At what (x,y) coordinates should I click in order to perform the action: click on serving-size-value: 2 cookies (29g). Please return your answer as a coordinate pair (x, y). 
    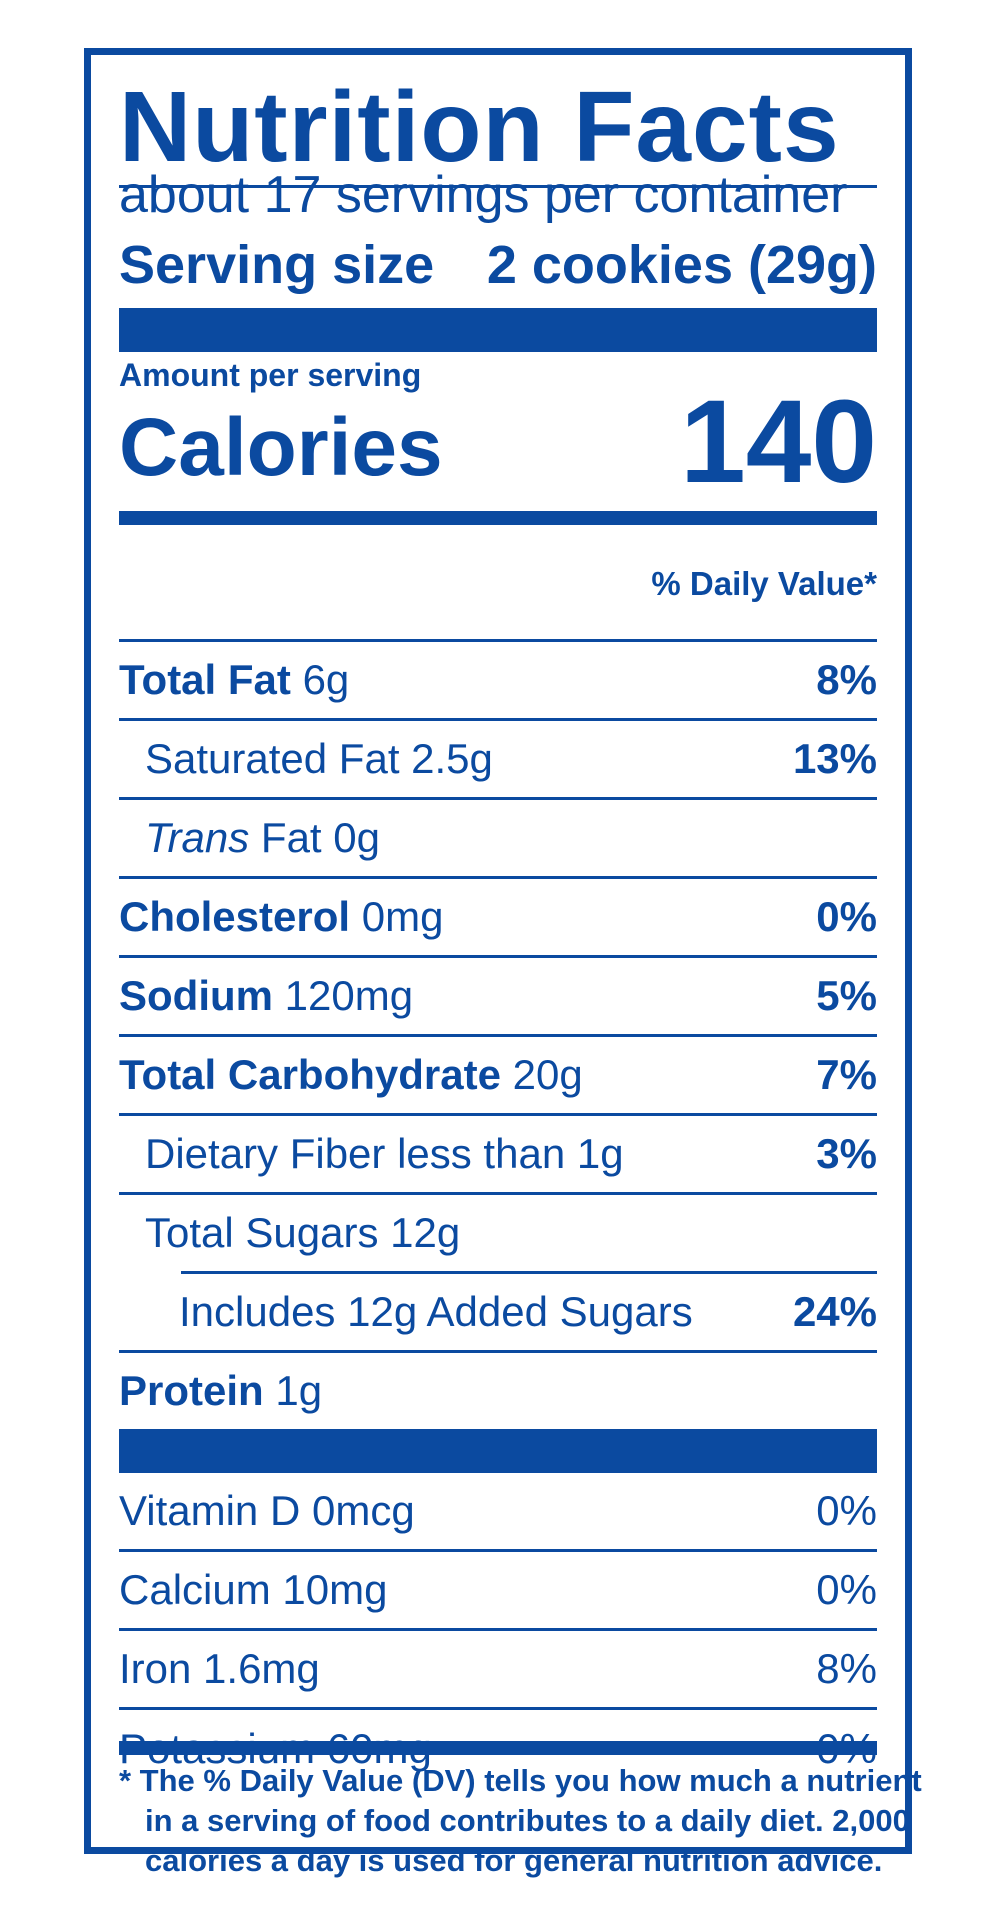
    Looking at the image, I should click on (681, 265).